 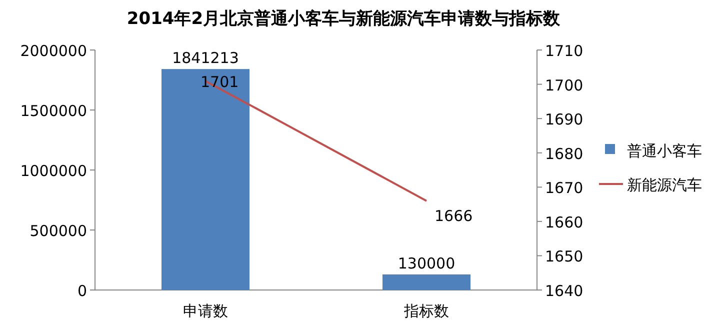 I want to click on legend-label: 新能源汽车, so click(x=664, y=185).